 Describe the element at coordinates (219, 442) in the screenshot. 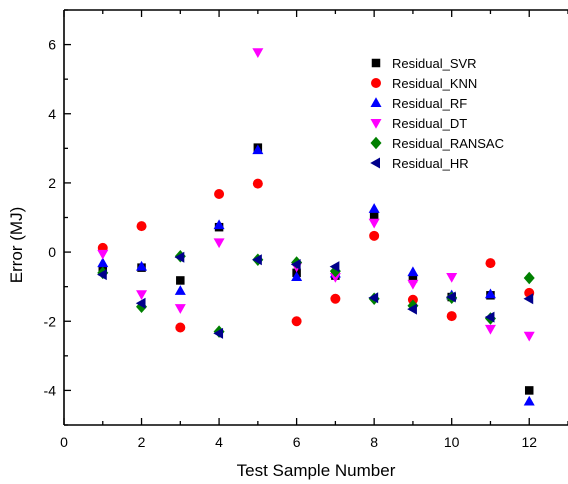

I see `x-tick-label: 4` at that location.